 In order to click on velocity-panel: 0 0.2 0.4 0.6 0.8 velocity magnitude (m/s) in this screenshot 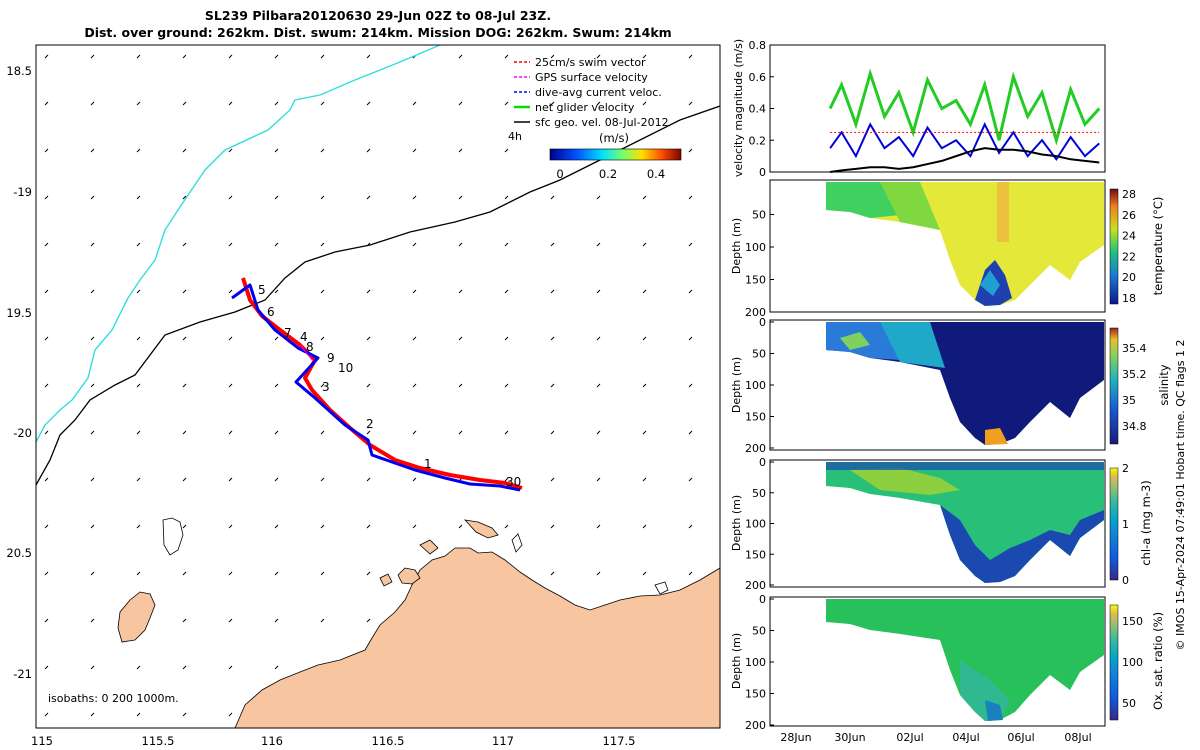, I will do `click(919, 109)`.